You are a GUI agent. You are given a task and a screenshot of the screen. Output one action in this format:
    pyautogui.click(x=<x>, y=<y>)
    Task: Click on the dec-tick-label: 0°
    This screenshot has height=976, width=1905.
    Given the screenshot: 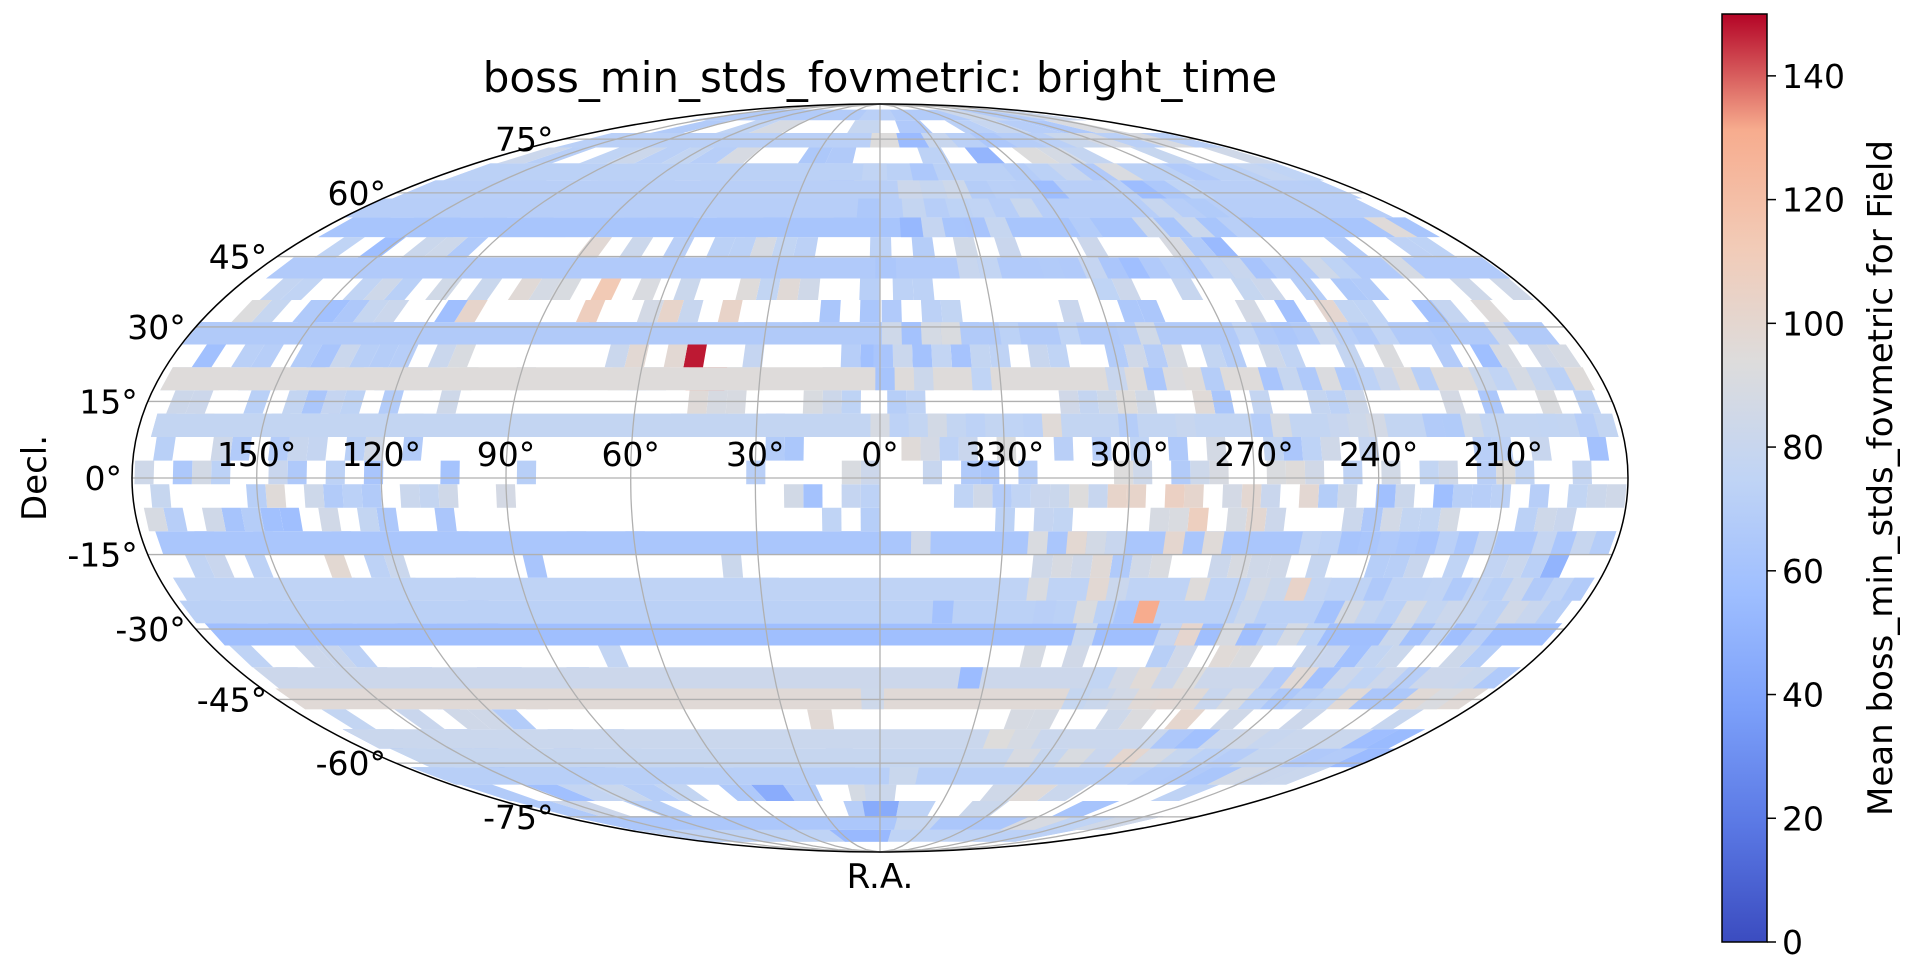 What is the action you would take?
    pyautogui.click(x=104, y=478)
    